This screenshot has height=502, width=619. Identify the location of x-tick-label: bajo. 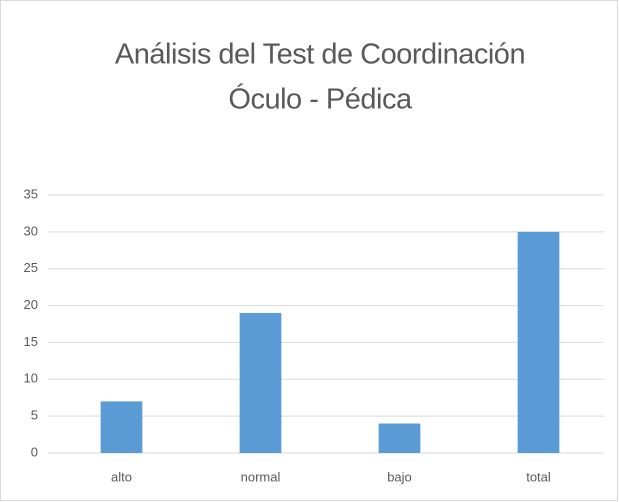
(399, 476).